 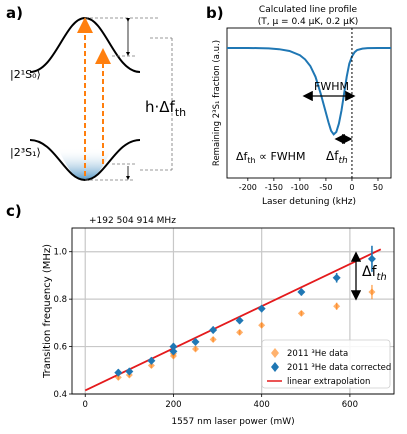 I want to click on line-profile-curve, so click(x=309, y=91).